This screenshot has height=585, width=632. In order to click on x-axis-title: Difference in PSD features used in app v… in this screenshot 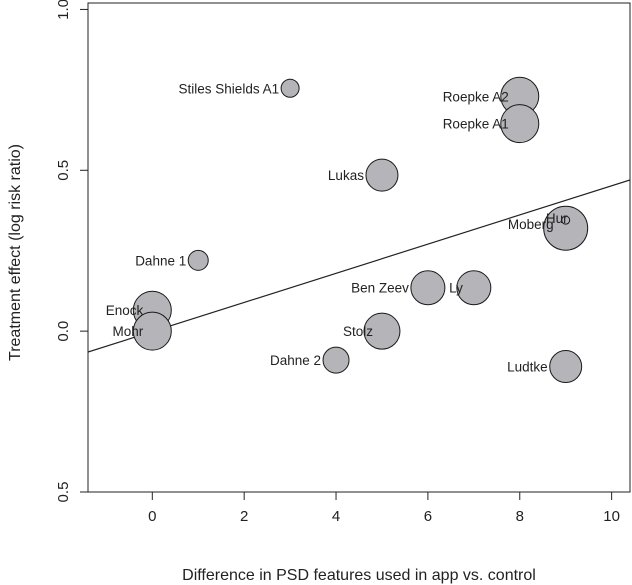, I will do `click(359, 575)`.